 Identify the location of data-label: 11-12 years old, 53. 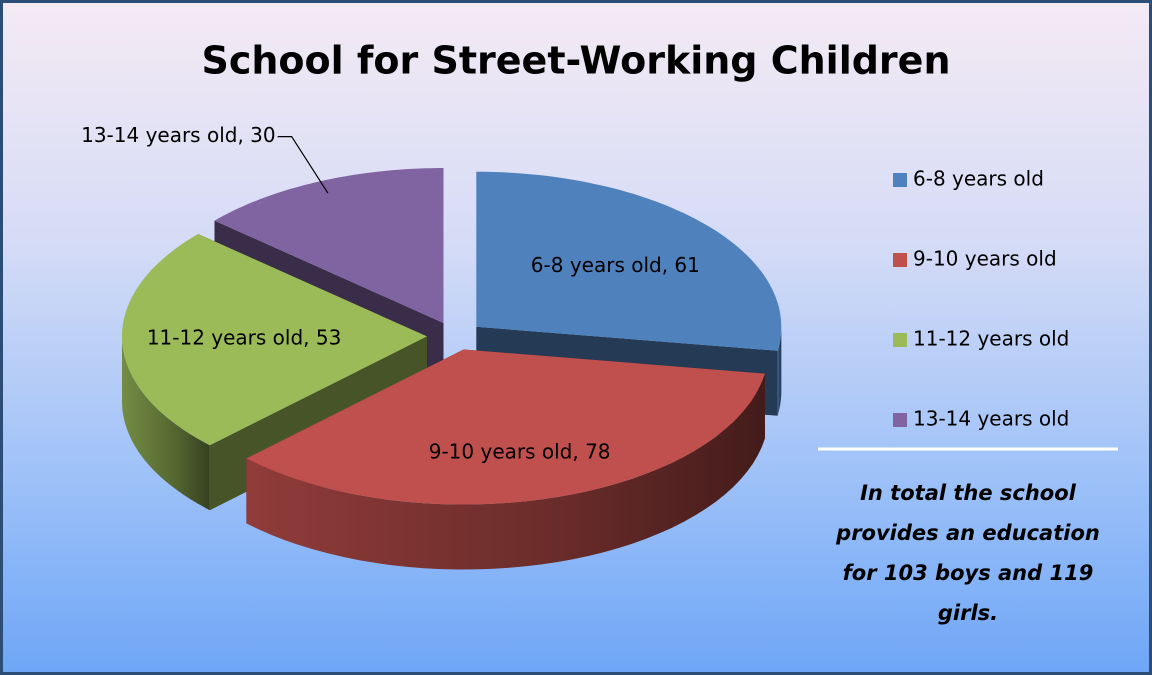
(244, 338).